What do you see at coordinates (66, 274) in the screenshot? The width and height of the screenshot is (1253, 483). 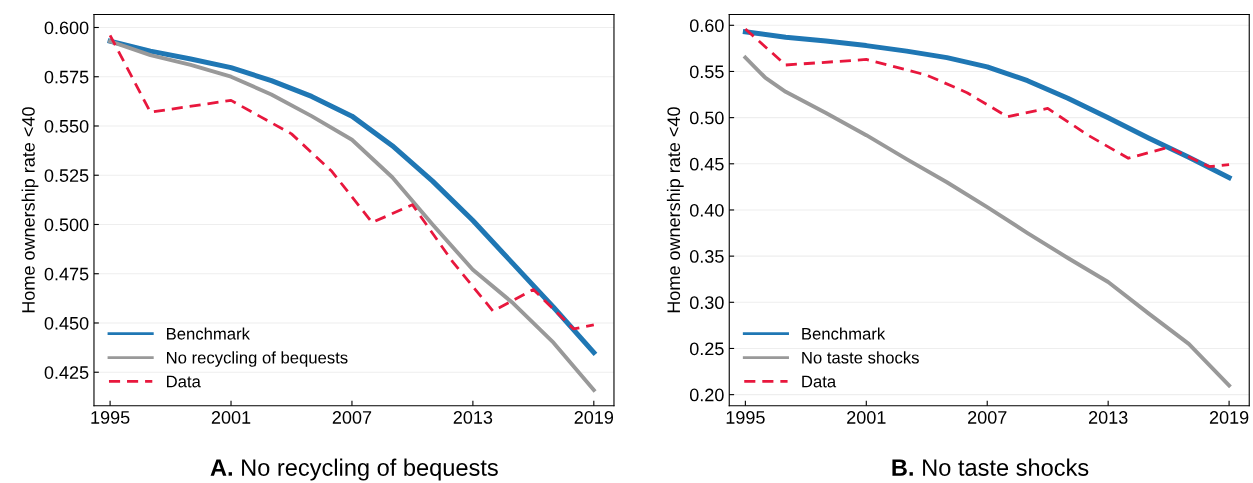 I see `y-tick-label: 0.475` at bounding box center [66, 274].